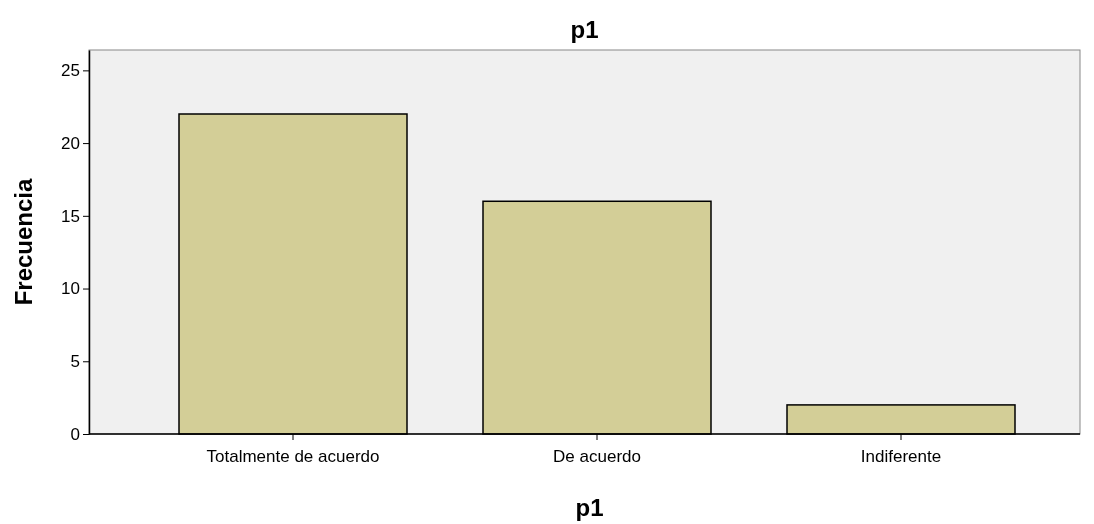 The image size is (1094, 524). I want to click on y-tick-label: 15, so click(70, 216).